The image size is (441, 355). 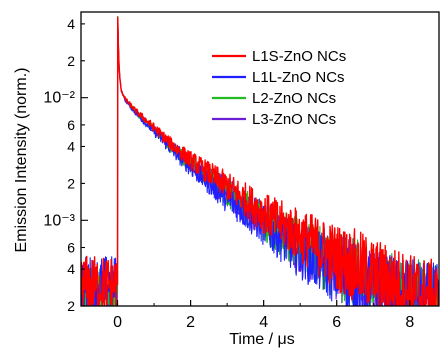 I want to click on legend-label: L2-ZnO NCs, so click(x=294, y=98).